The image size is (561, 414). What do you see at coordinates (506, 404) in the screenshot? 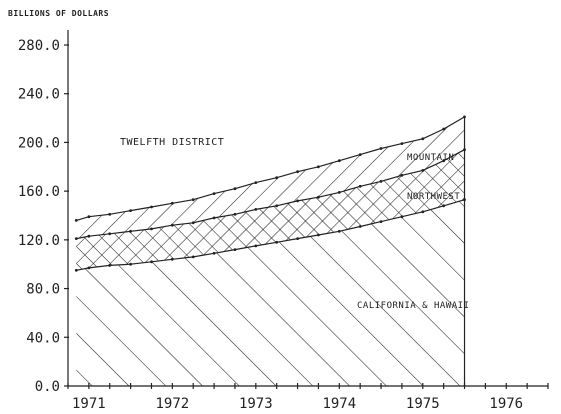
I see `x-tick-label: 1976` at bounding box center [506, 404].